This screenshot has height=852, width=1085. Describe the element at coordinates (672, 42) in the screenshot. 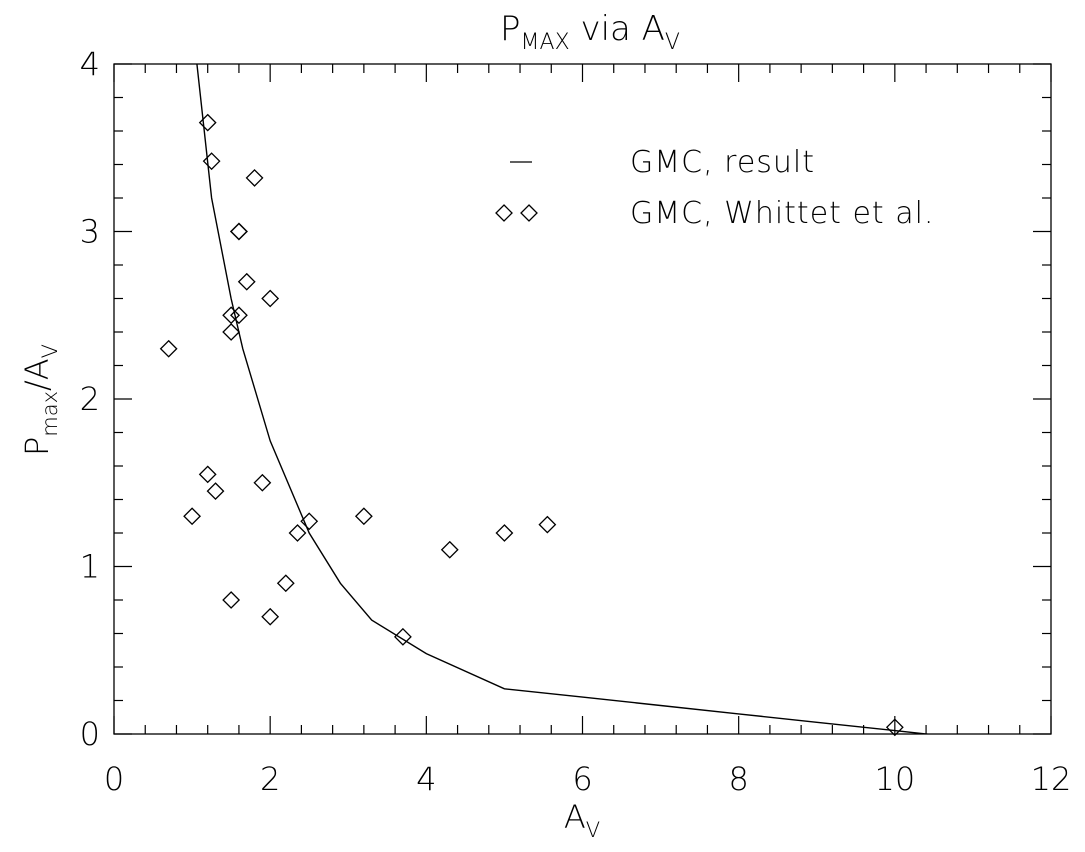

I see `title-sub2: V` at that location.